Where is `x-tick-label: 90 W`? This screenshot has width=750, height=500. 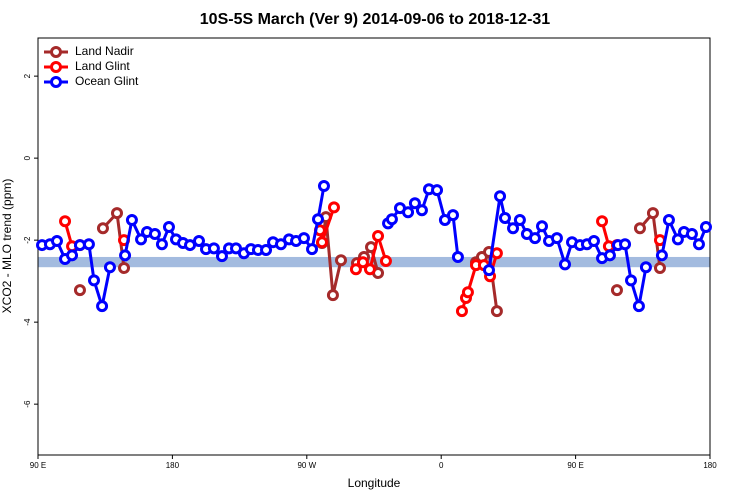
x-tick-label: 90 W is located at coordinates (306, 465).